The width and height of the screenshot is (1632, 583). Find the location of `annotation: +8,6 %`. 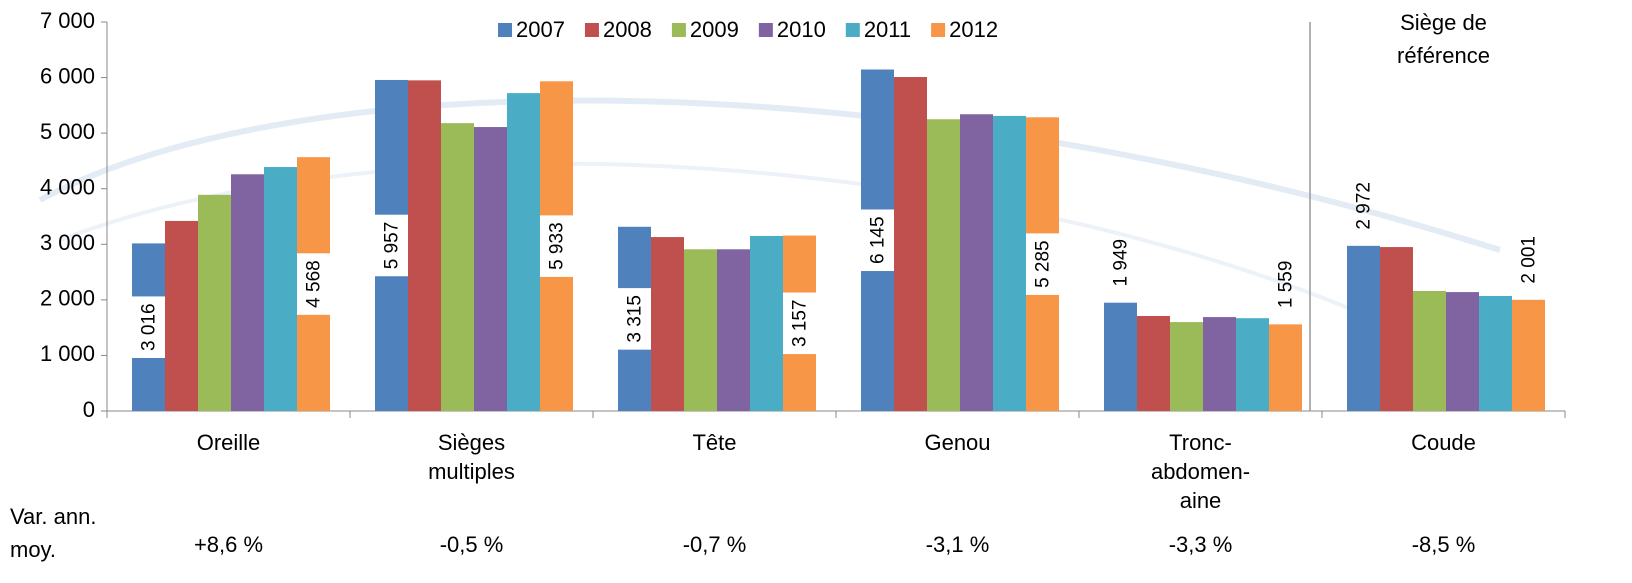

annotation: +8,6 % is located at coordinates (228, 544).